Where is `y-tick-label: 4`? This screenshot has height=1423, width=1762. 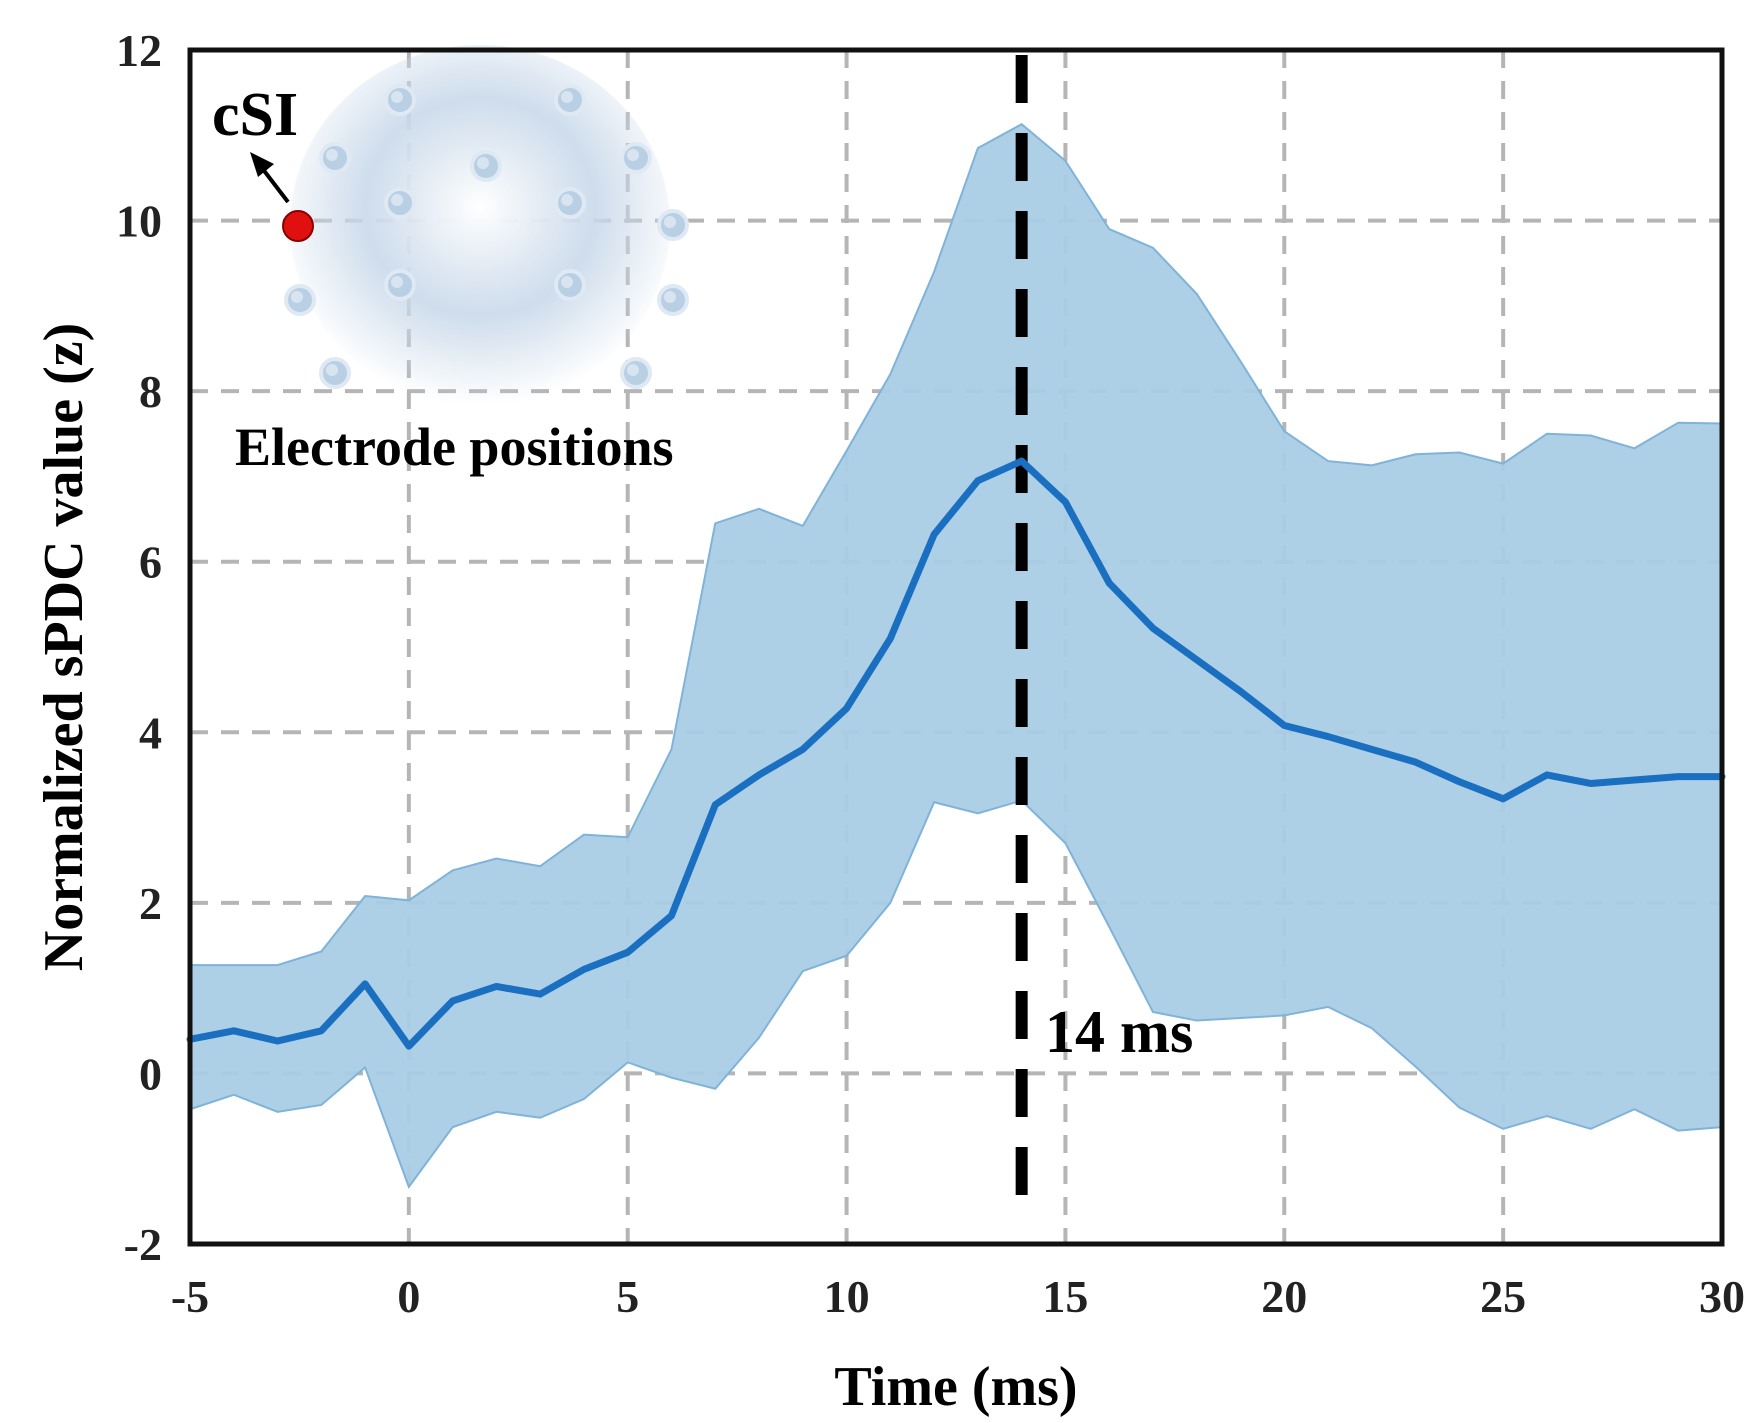 y-tick-label: 4 is located at coordinates (150, 732).